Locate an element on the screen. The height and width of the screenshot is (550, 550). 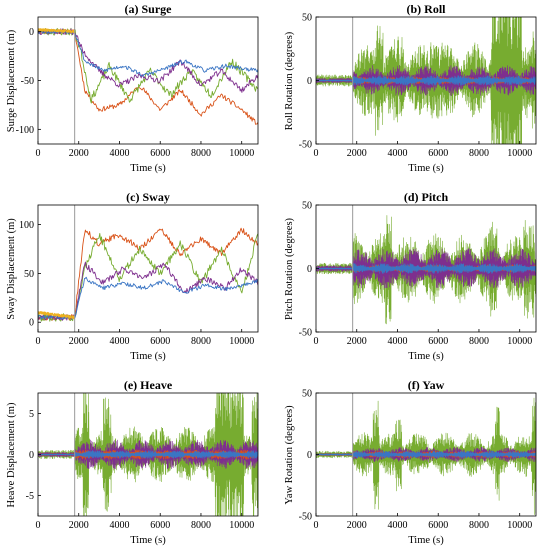
y-axis-label: Sway Displacement (m) is located at coordinates (11, 269).